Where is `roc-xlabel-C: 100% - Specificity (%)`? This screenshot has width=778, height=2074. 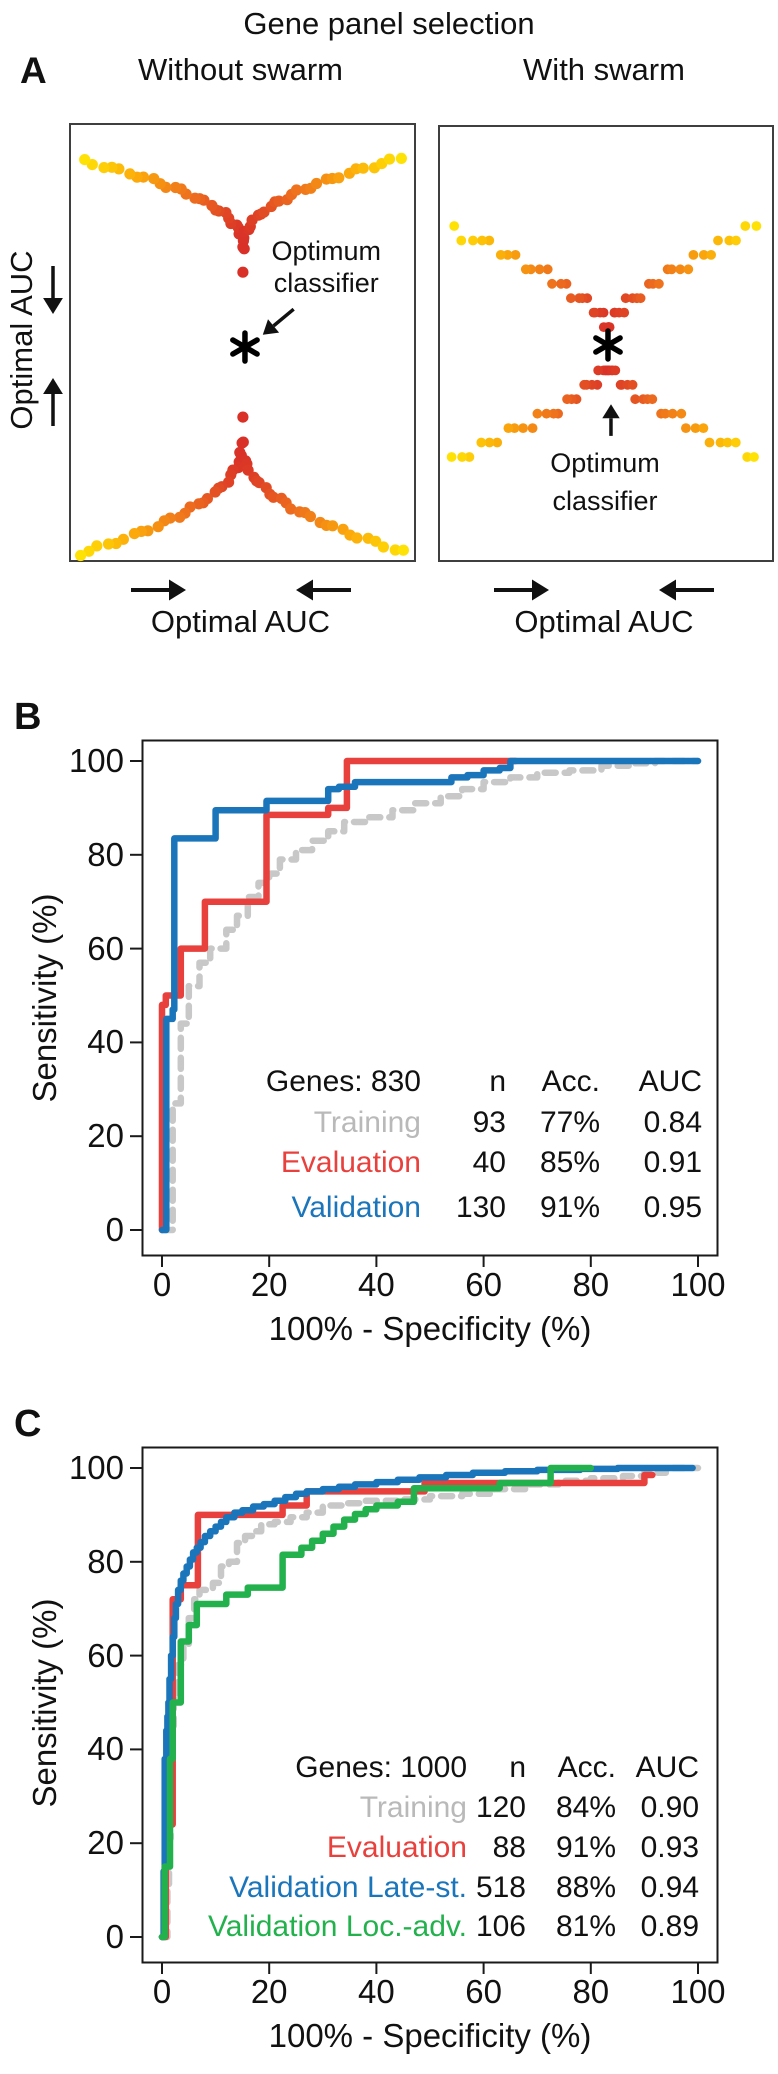 roc-xlabel-C: 100% - Specificity (%) is located at coordinates (430, 2035).